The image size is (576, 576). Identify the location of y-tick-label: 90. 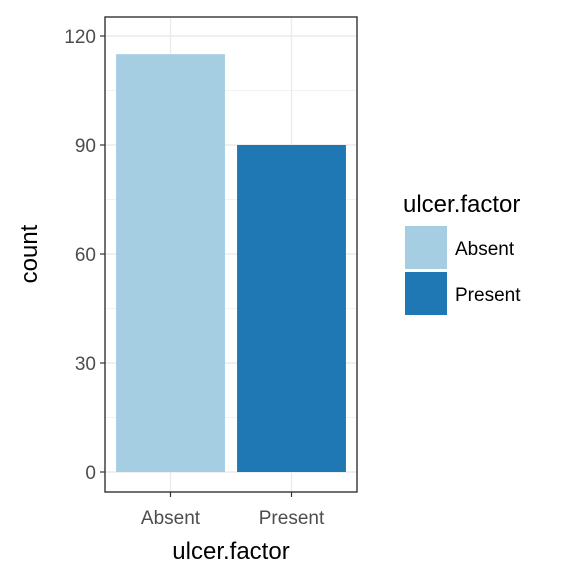
(85, 146).